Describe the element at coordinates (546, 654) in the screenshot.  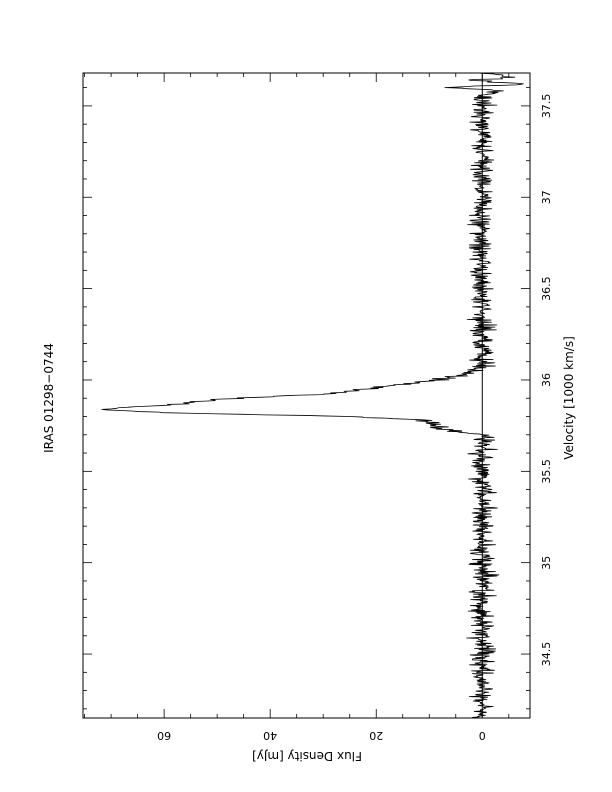
I see `x-tick-label: 34.5` at that location.